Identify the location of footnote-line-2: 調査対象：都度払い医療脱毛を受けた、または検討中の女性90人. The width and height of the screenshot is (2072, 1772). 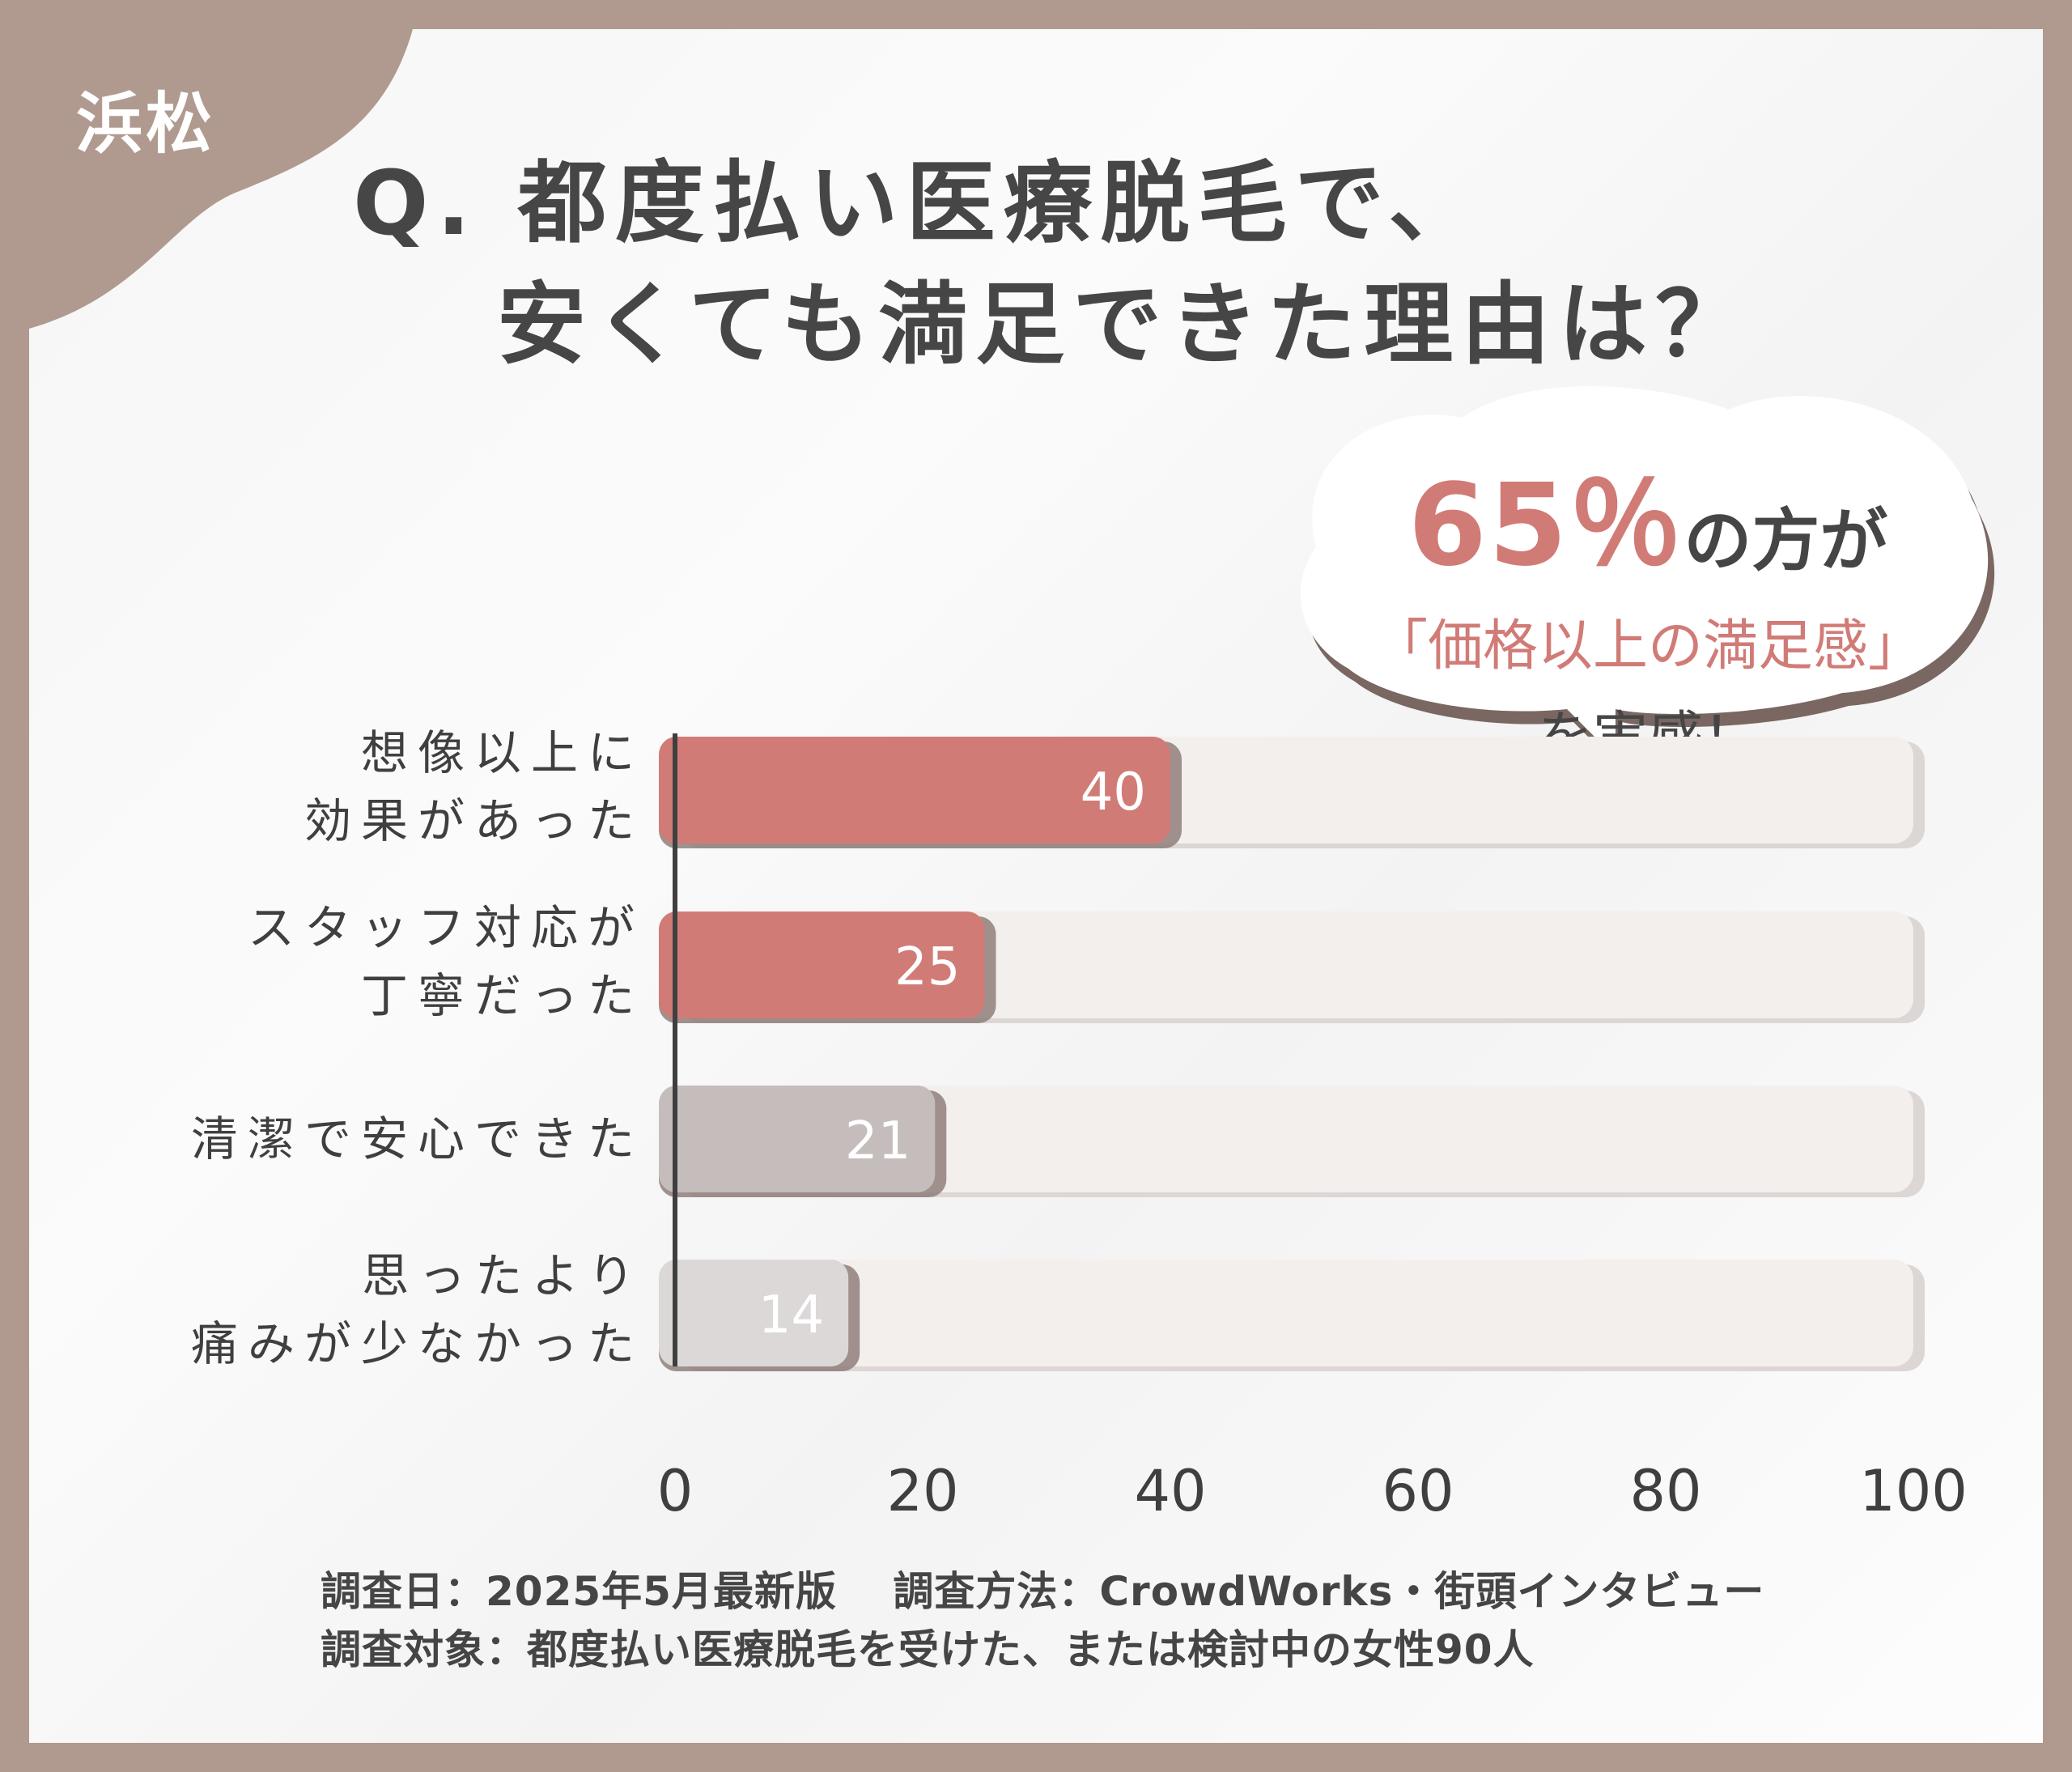
(928, 1650).